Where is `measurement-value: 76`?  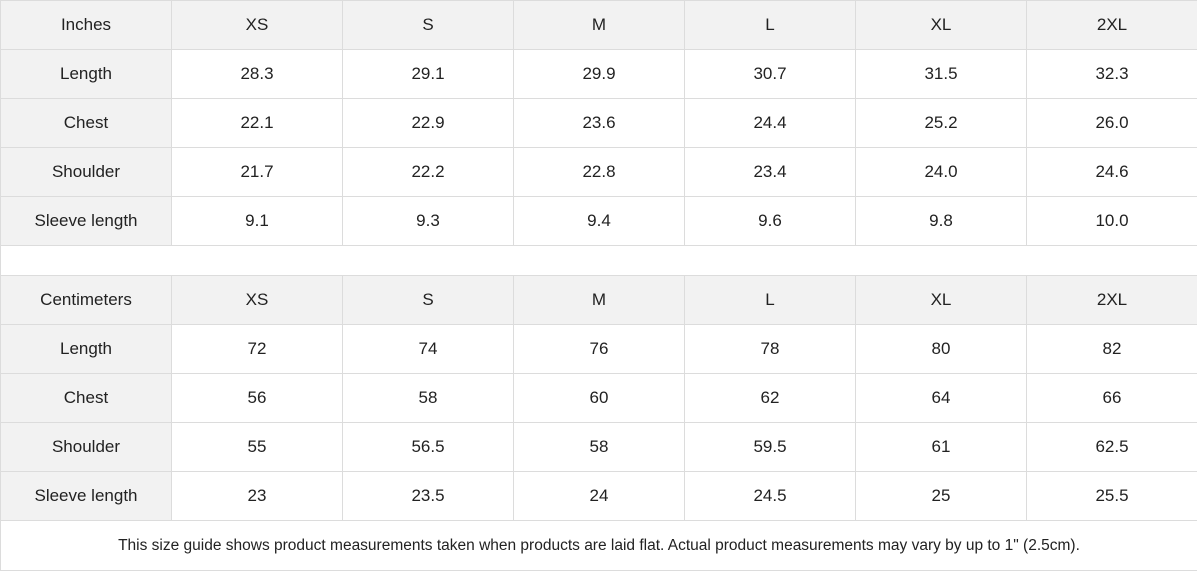
measurement-value: 76 is located at coordinates (599, 349).